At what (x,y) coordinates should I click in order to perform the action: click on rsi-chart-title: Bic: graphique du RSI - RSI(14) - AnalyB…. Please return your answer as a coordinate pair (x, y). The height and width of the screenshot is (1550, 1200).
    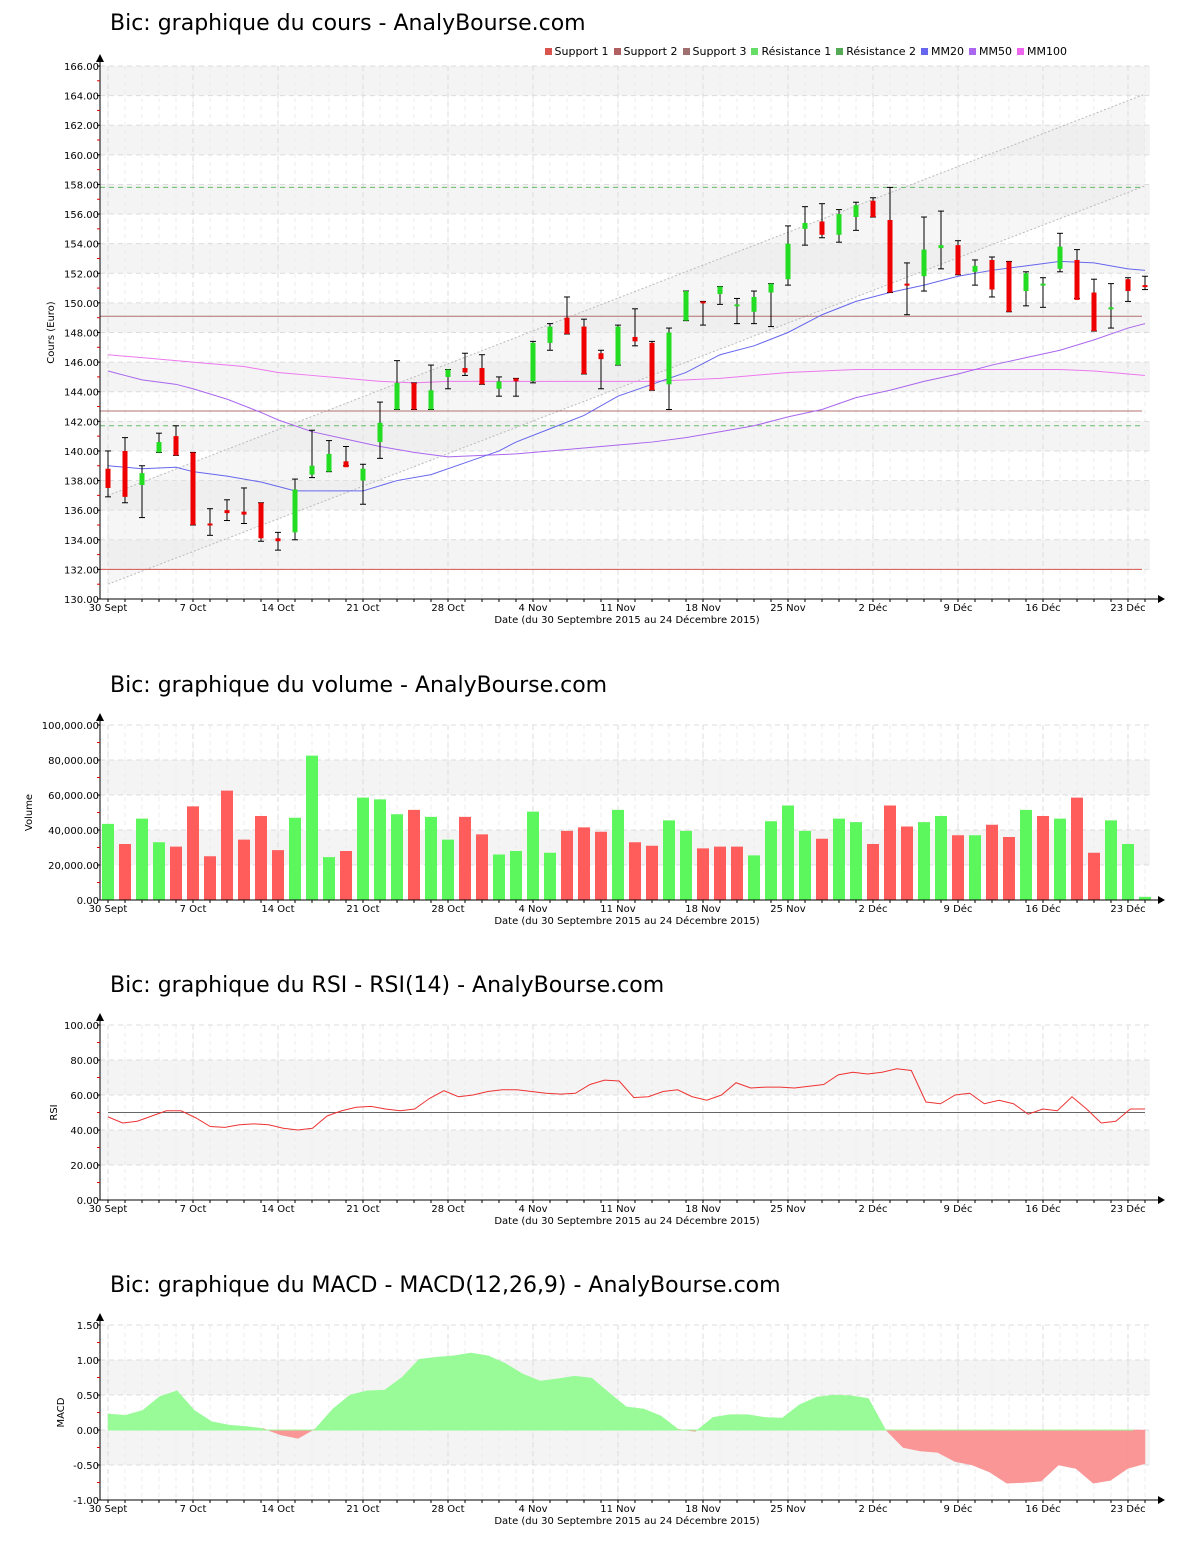
    Looking at the image, I should click on (387, 985).